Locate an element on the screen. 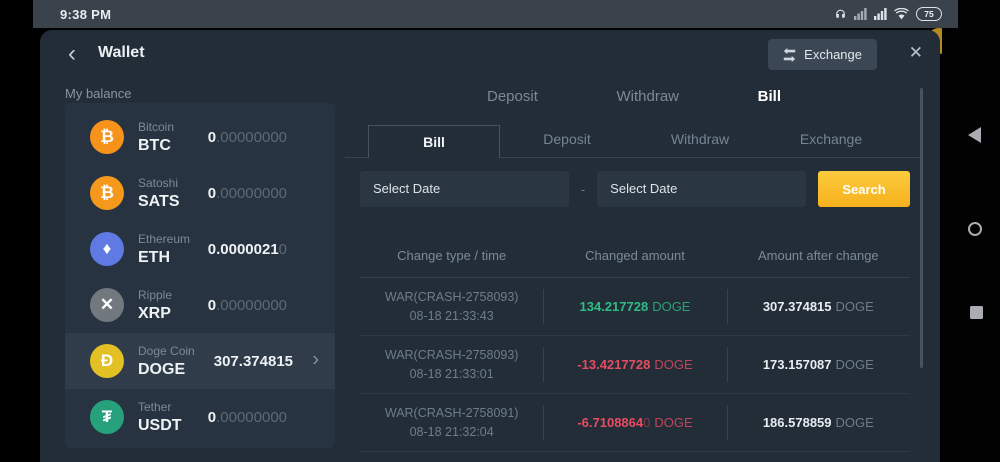 This screenshot has height=462, width=1000. eth-icon: ♦ is located at coordinates (107, 249).